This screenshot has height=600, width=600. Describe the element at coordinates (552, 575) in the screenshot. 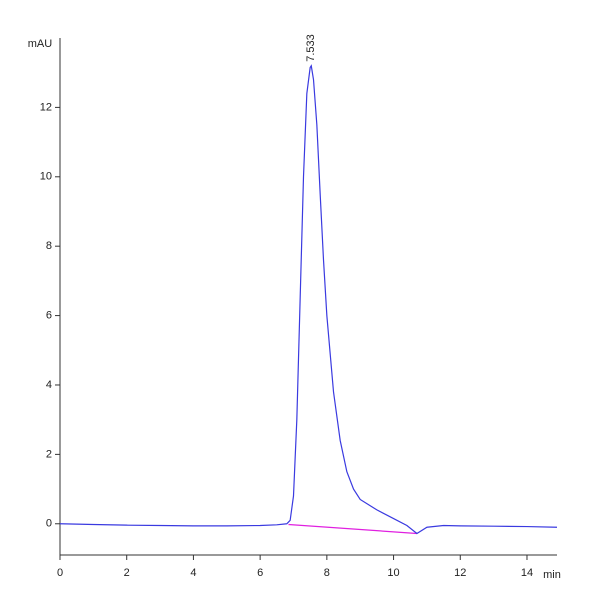

I see `x-axis-label: min` at that location.